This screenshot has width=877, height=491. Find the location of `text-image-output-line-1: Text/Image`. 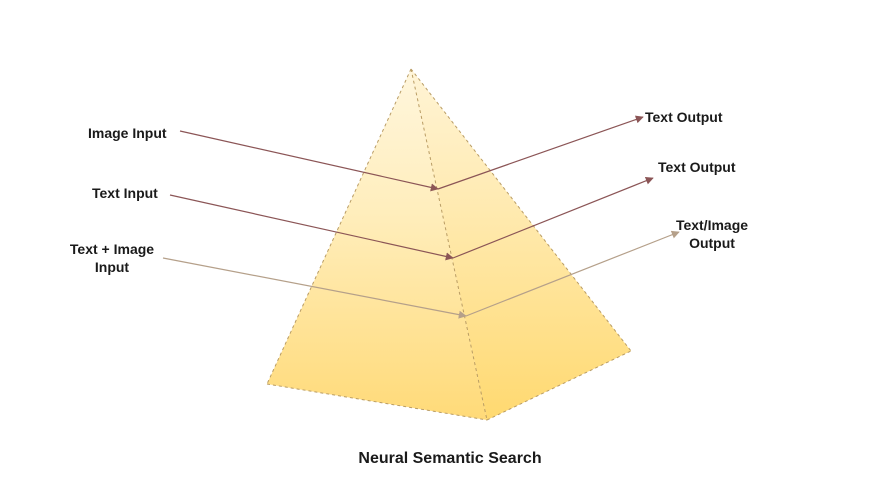

text-image-output-line-1: Text/Image is located at coordinates (712, 225).